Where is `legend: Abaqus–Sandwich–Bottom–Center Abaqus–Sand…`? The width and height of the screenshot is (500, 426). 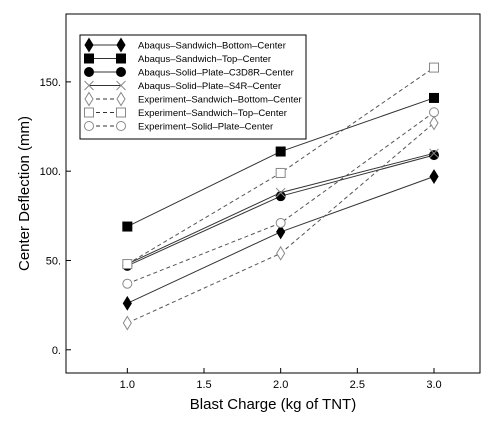
legend: Abaqus–Sandwich–Bottom–Center Abaqus–Sand… is located at coordinates (193, 87).